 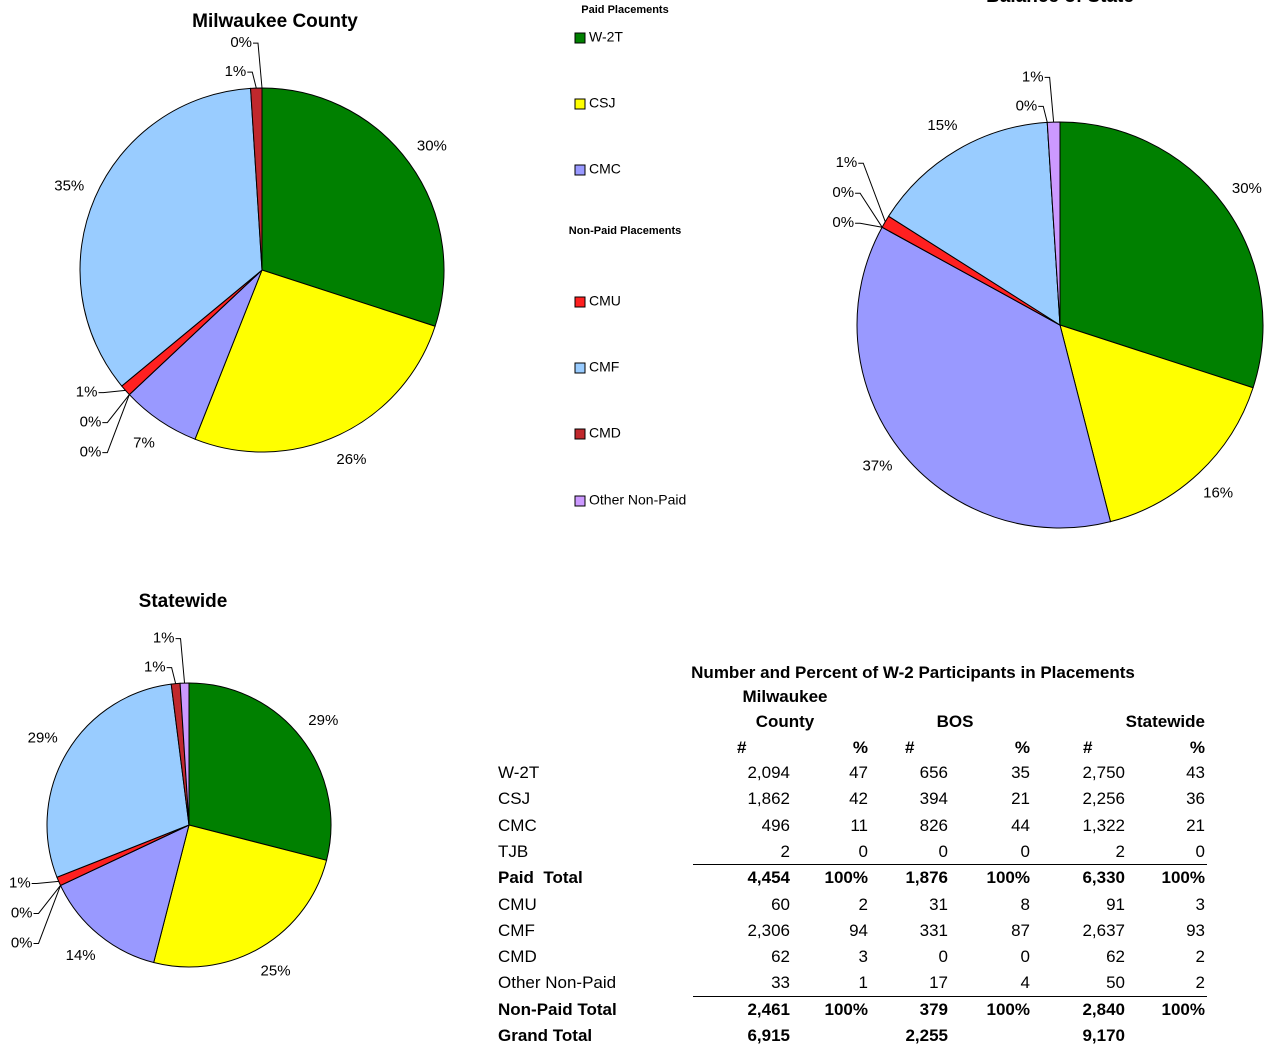 What do you see at coordinates (1103, 878) in the screenshot?
I see `table-cell: 6,330` at bounding box center [1103, 878].